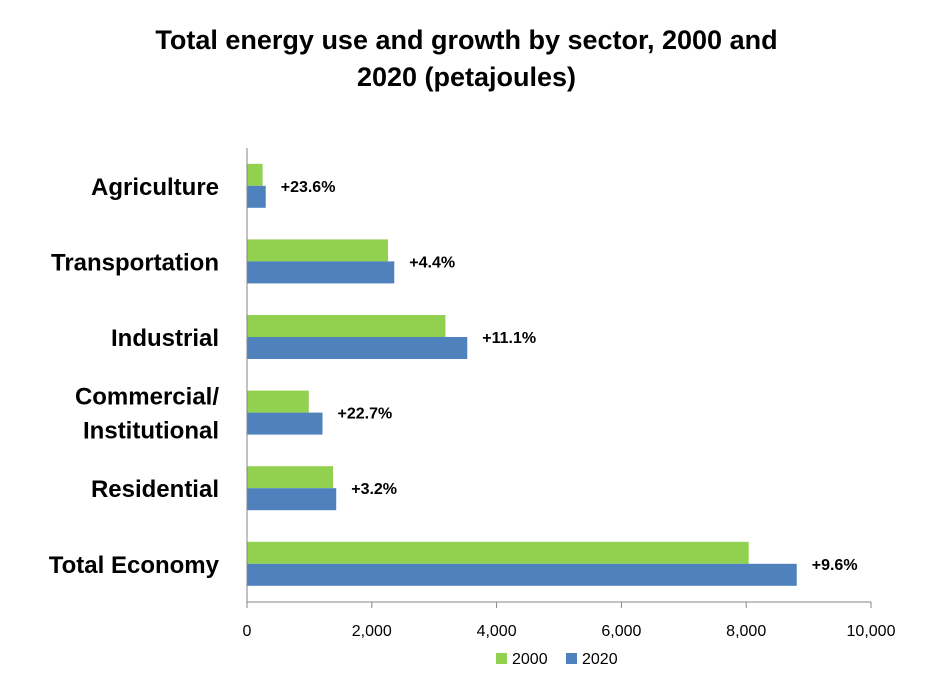 Image resolution: width=933 pixels, height=679 pixels. What do you see at coordinates (501, 658) in the screenshot?
I see `legend-swatch-2000` at bounding box center [501, 658].